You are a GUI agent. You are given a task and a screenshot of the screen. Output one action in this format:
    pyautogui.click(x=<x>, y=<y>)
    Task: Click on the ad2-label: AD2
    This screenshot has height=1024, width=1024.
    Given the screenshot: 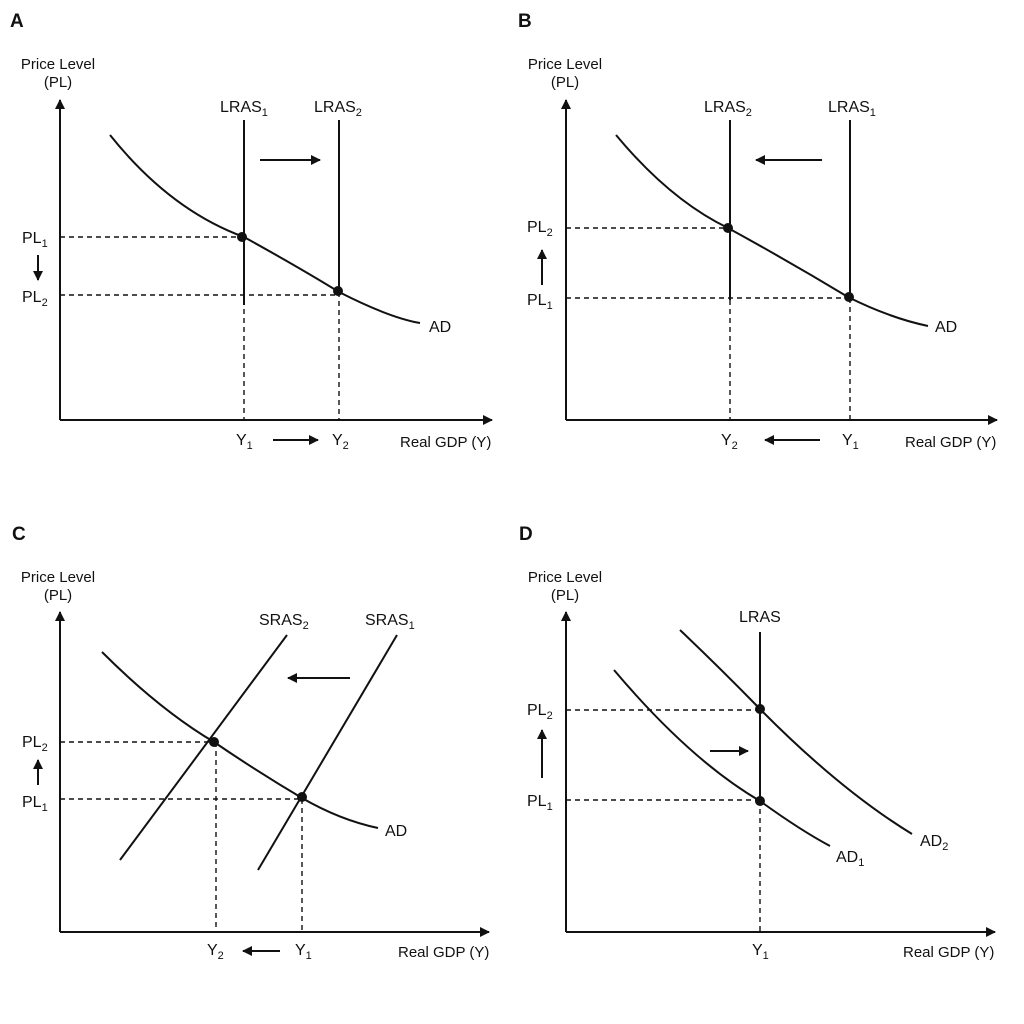 What is the action you would take?
    pyautogui.click(x=934, y=843)
    